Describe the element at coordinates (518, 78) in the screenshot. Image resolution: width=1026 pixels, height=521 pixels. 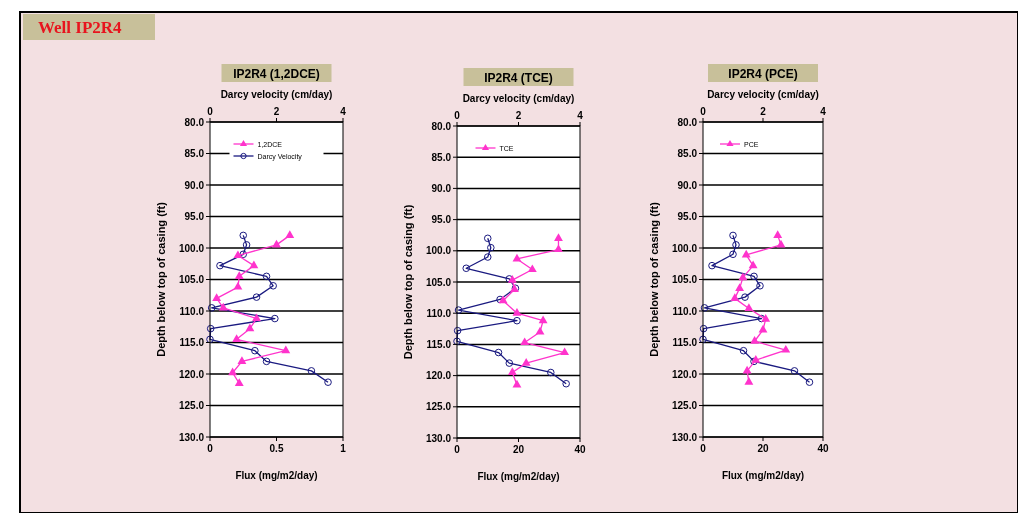
I see `chart-title: IP2R4 (TCE)` at that location.